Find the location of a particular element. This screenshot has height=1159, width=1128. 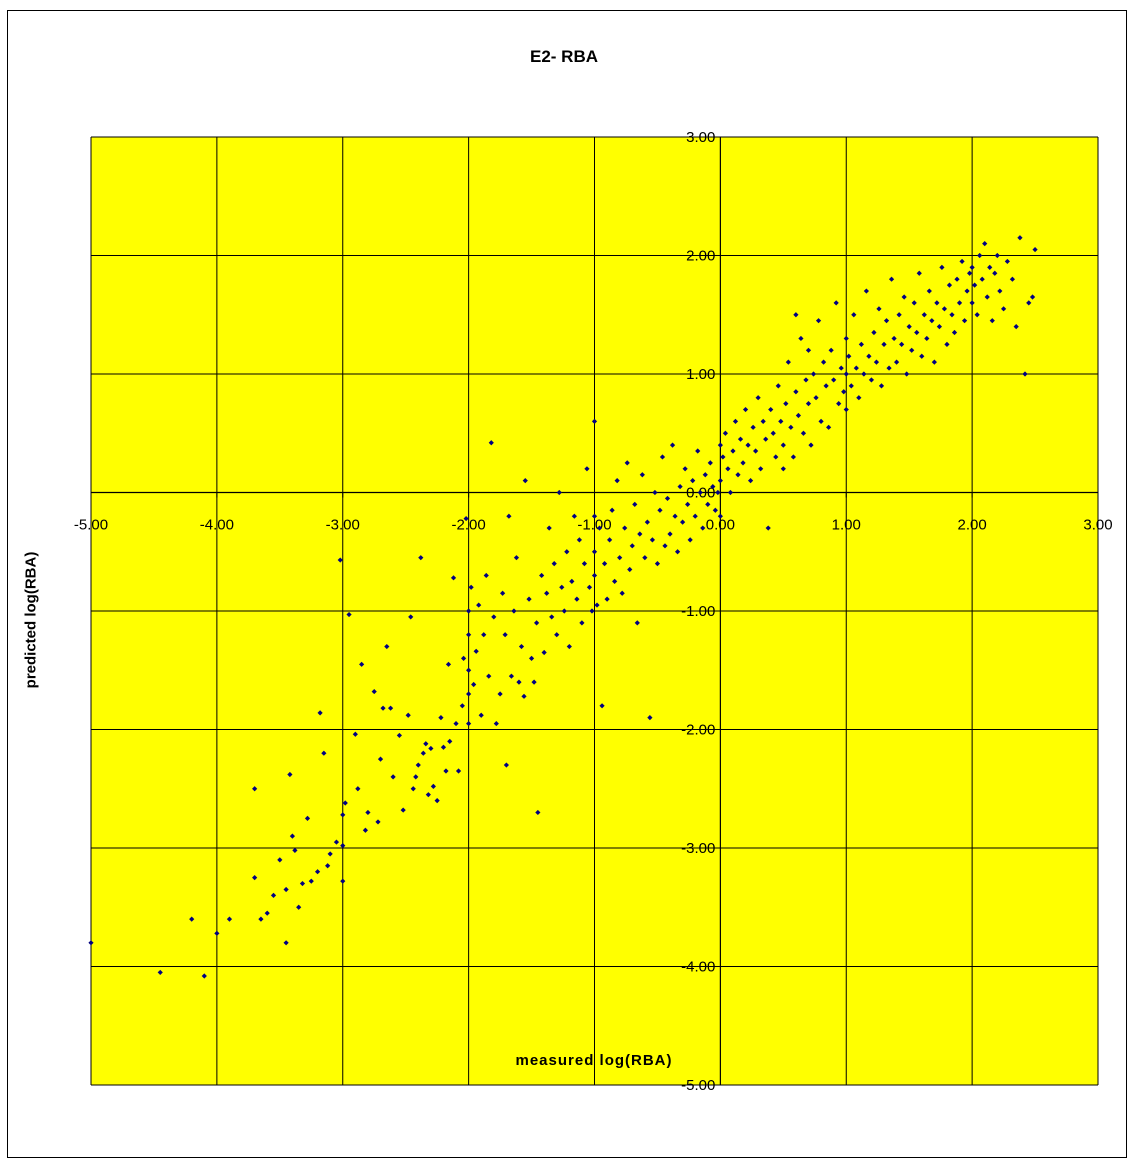

x-axis-label: measured log(RBA) is located at coordinates (594, 1060).